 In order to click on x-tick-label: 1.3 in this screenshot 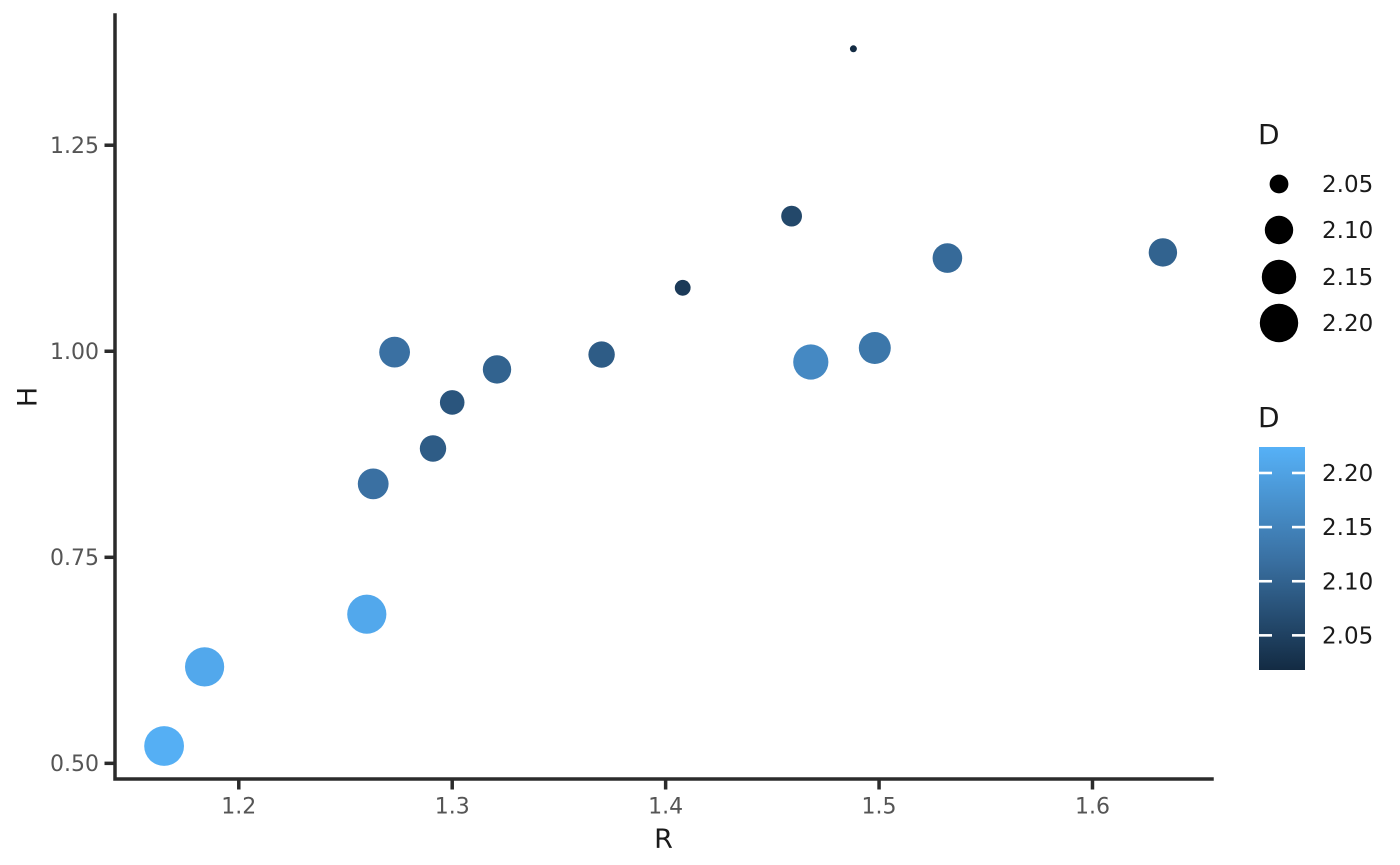, I will do `click(452, 807)`.